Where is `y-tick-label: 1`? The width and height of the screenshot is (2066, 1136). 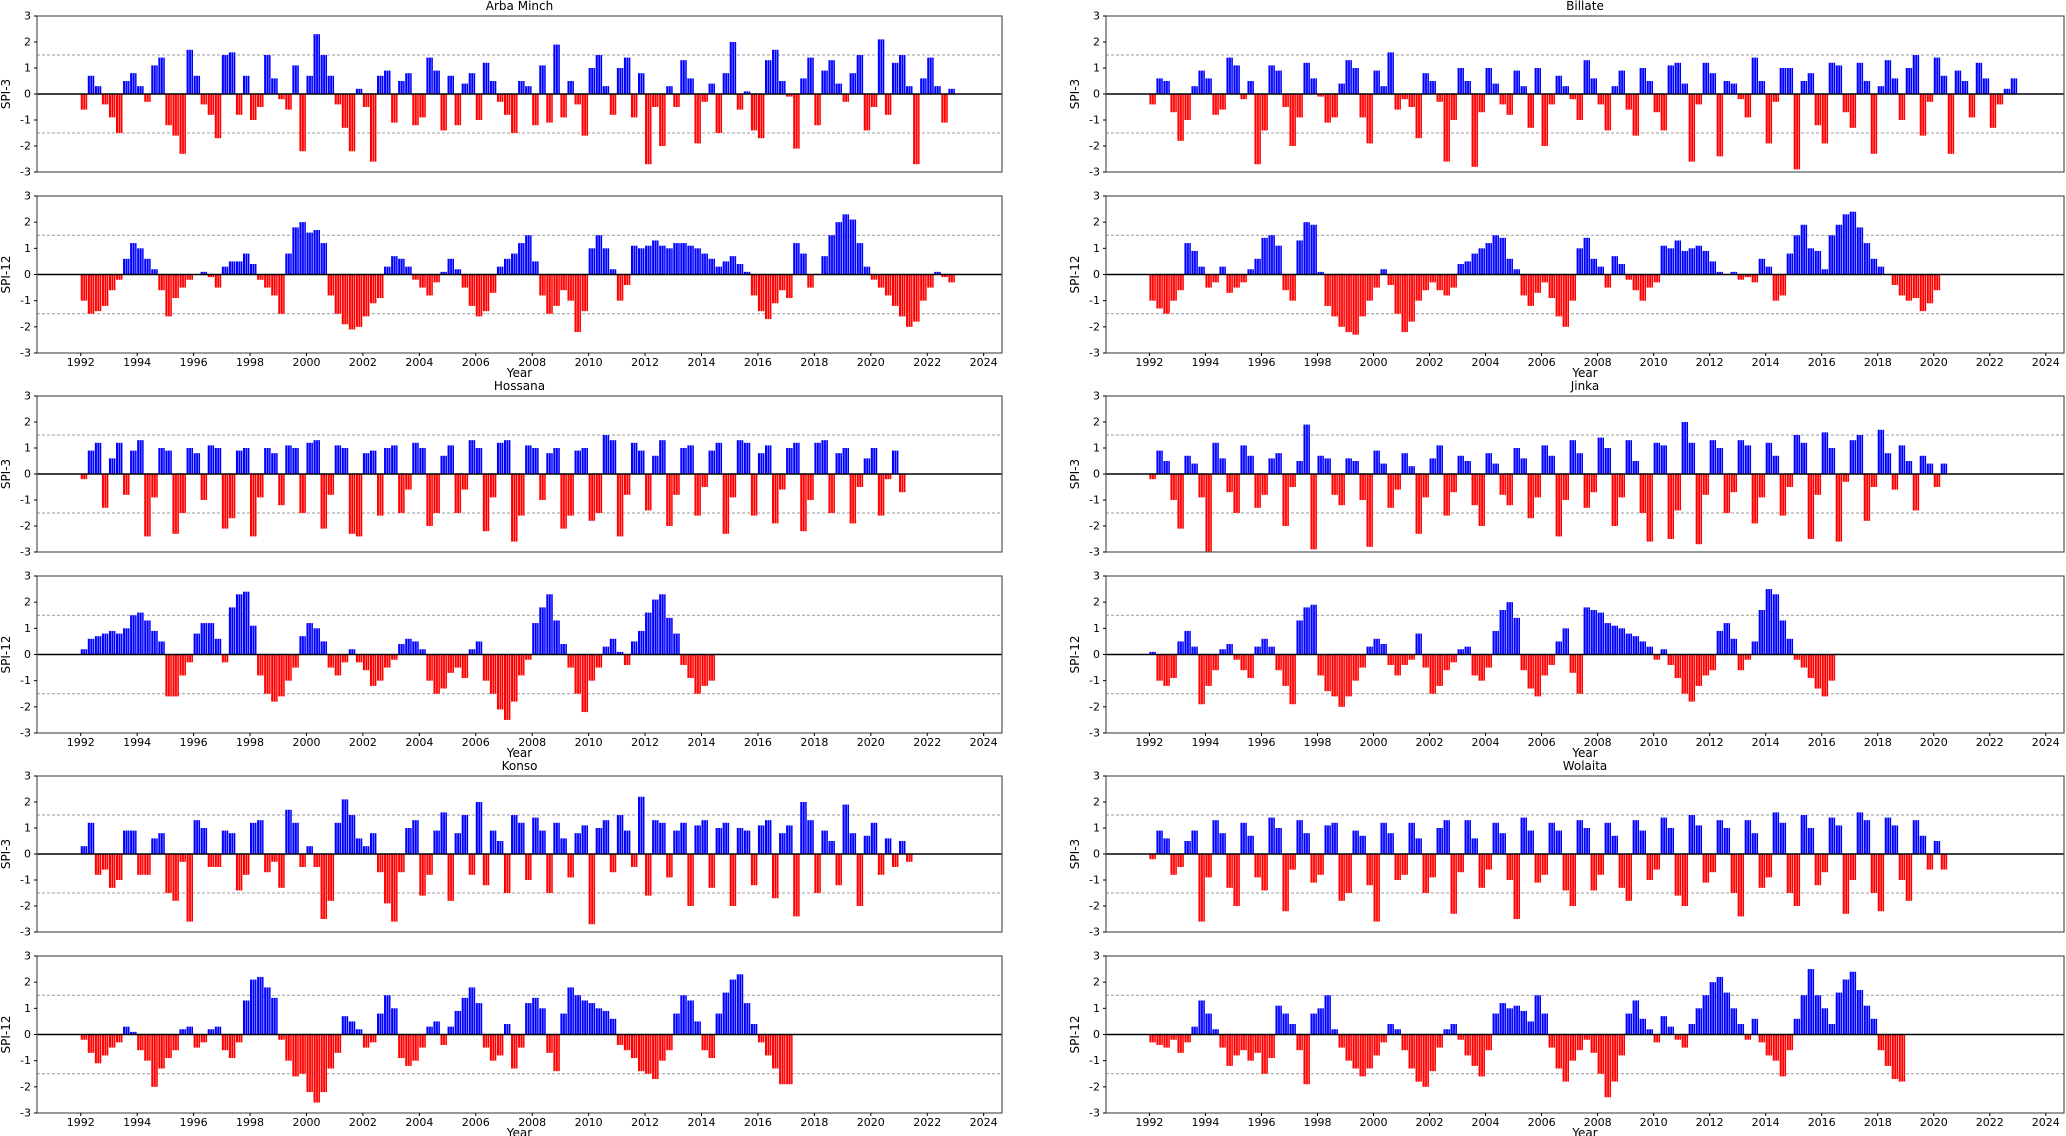 y-tick-label: 1 is located at coordinates (1096, 828).